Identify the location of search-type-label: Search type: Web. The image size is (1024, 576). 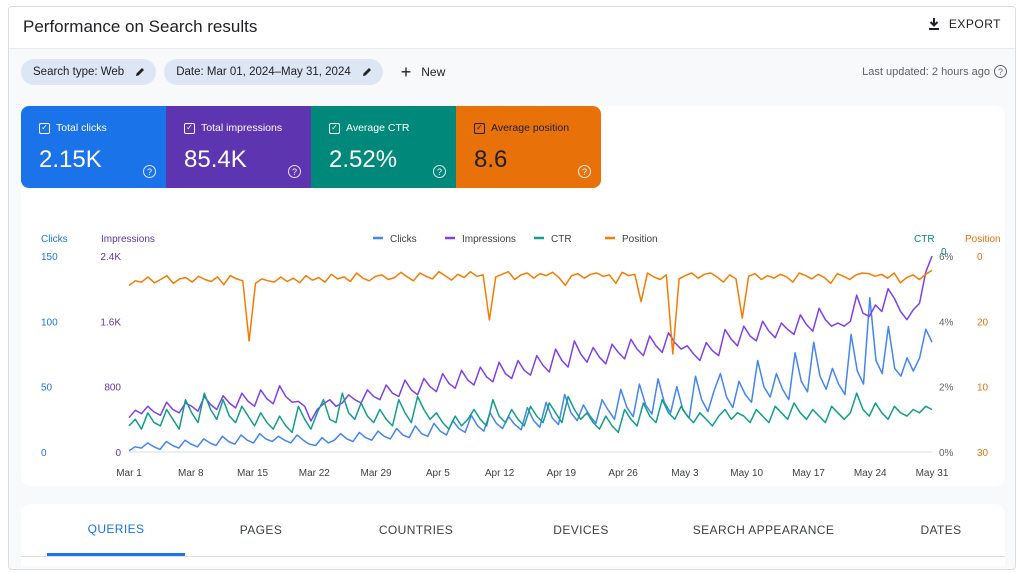
(79, 72).